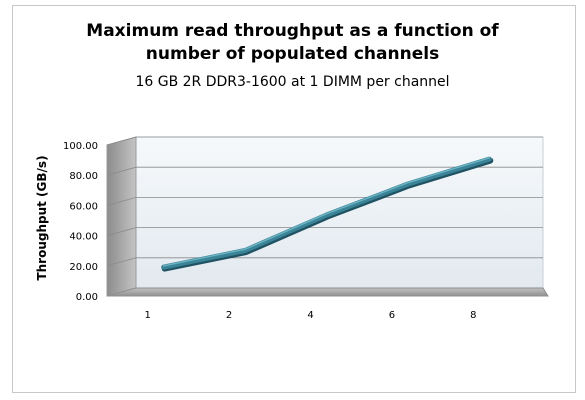  What do you see at coordinates (229, 315) in the screenshot?
I see `x-tick-label: 2` at bounding box center [229, 315].